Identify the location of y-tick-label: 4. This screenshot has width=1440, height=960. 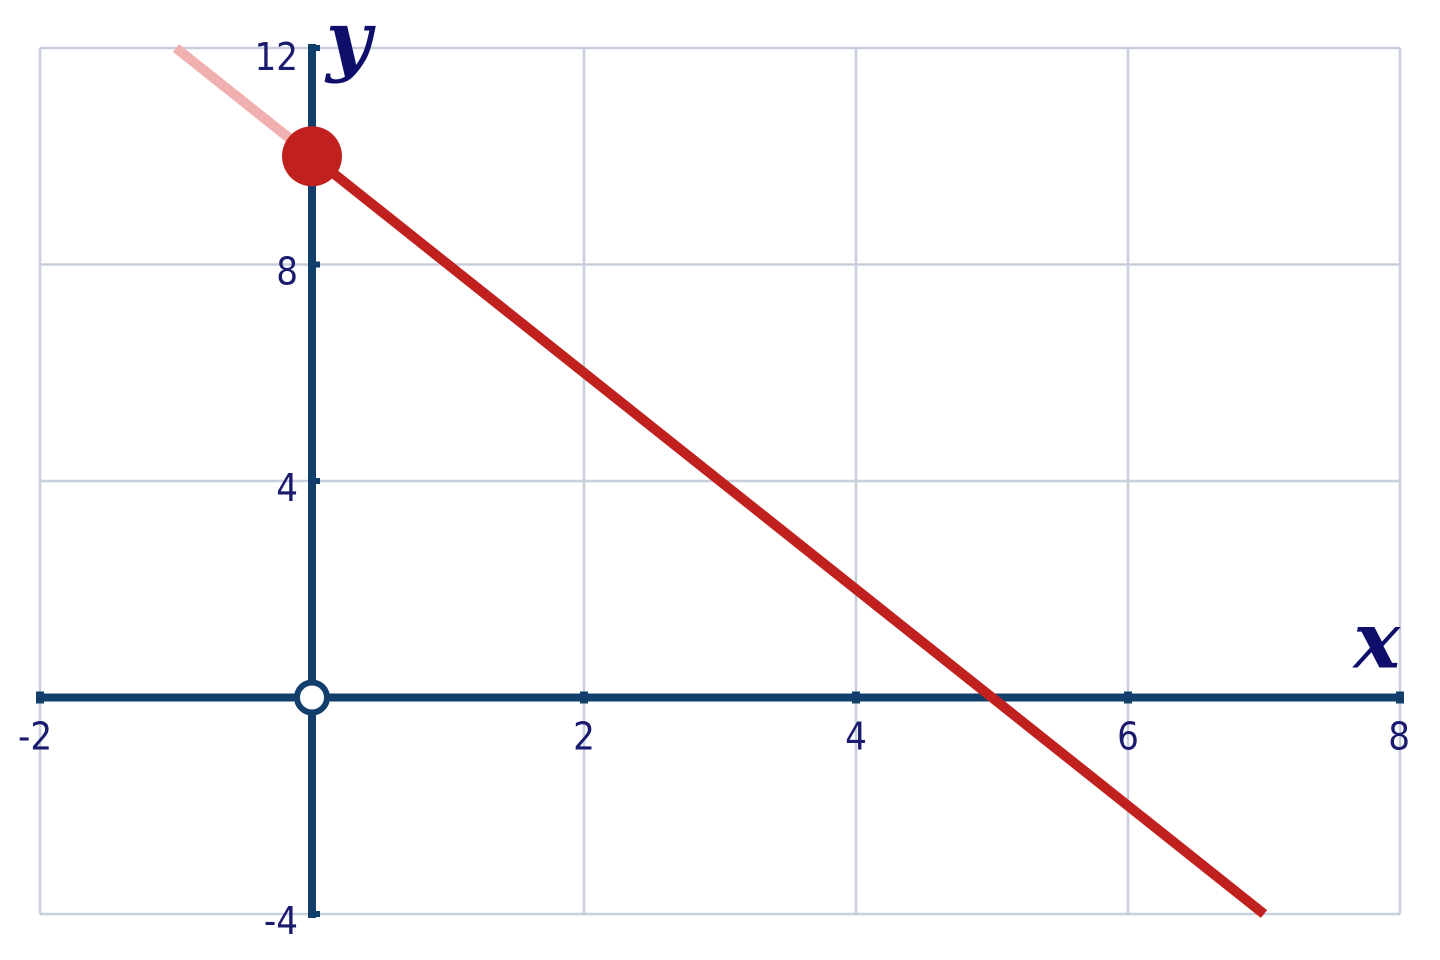
(287, 488).